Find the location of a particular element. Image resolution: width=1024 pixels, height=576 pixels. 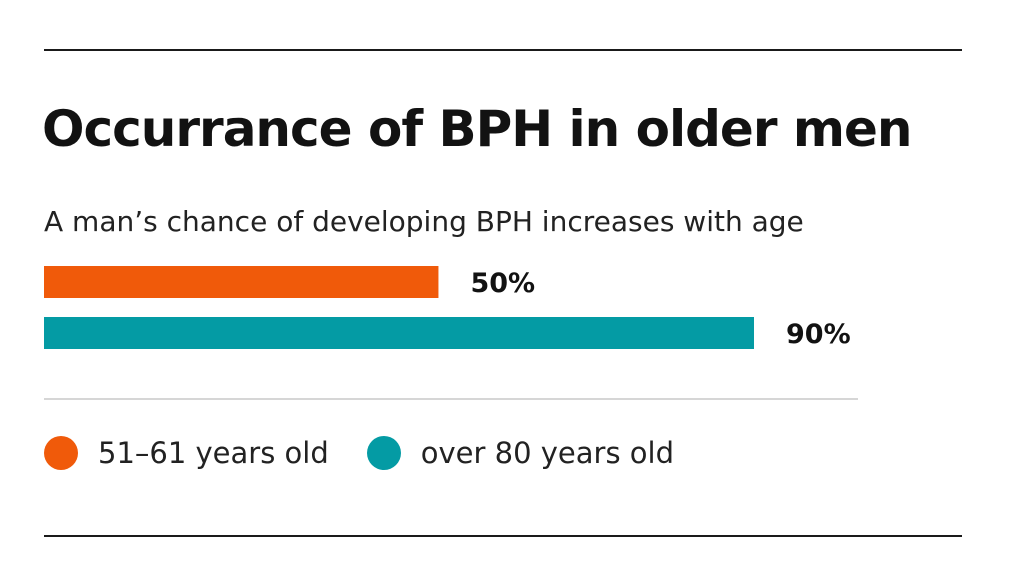

data-label-51-61: 50% is located at coordinates (502, 283).